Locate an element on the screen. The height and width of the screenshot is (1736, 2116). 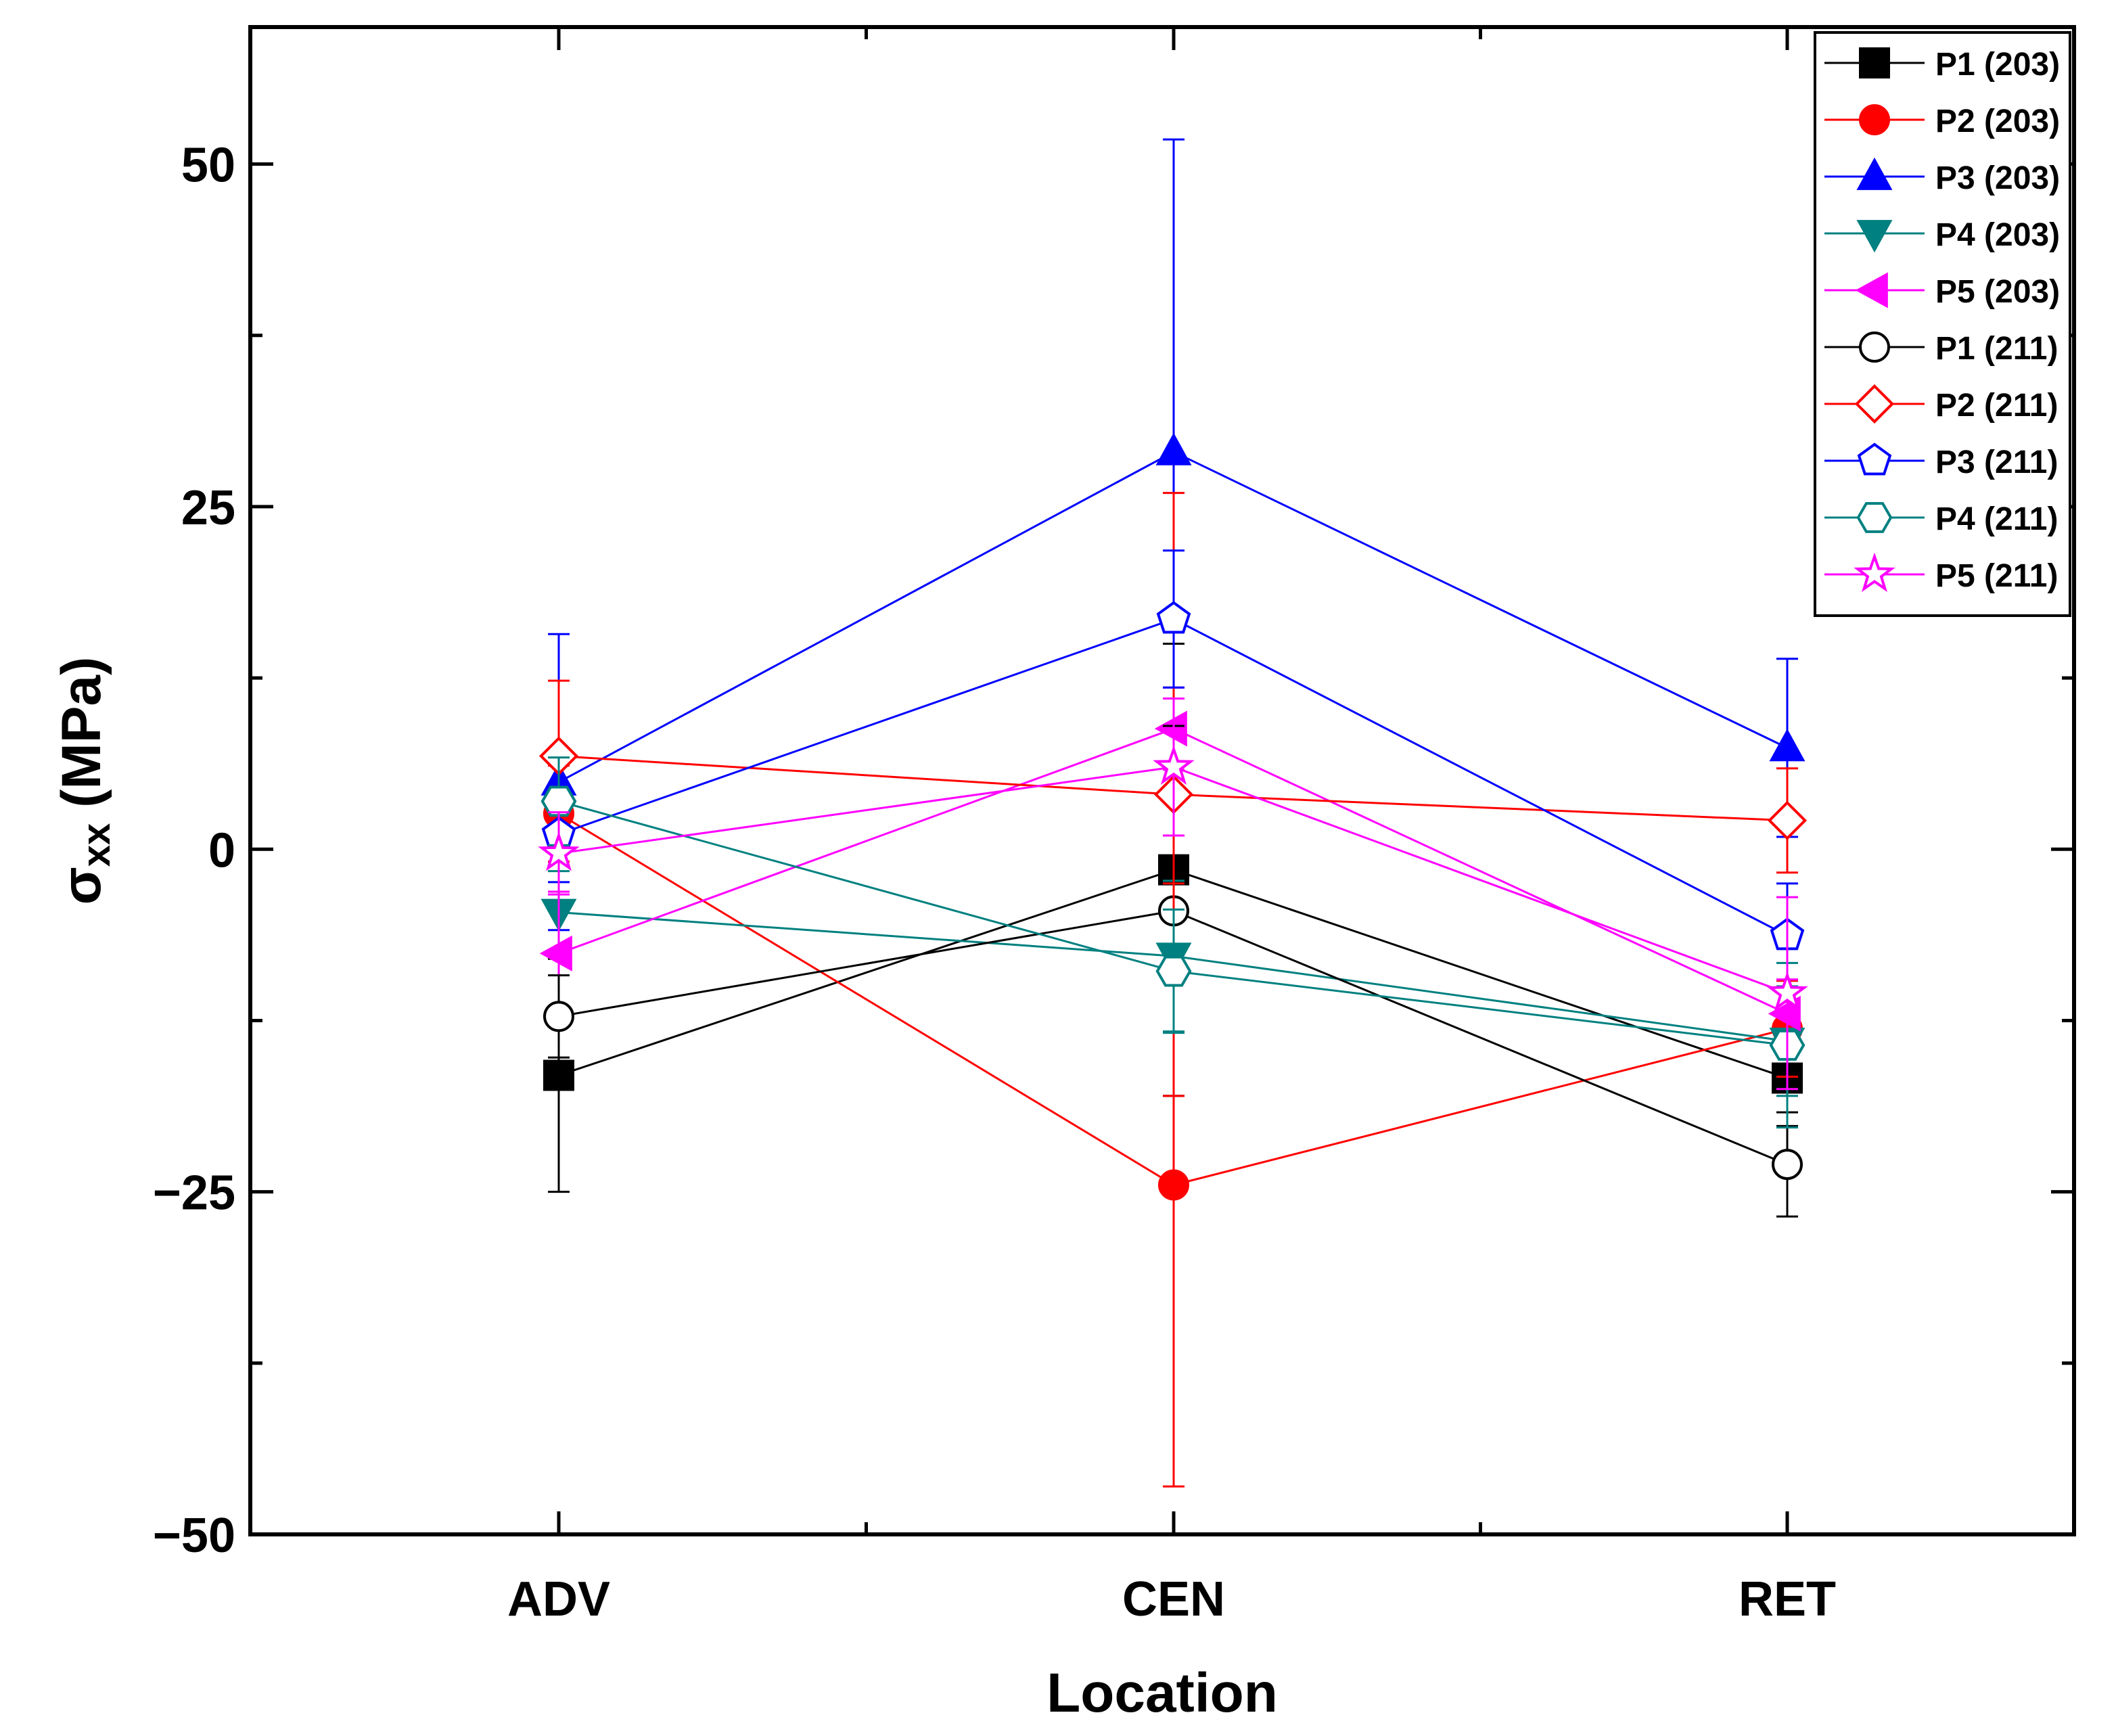
legend-label: P5 (203) is located at coordinates (1997, 292).